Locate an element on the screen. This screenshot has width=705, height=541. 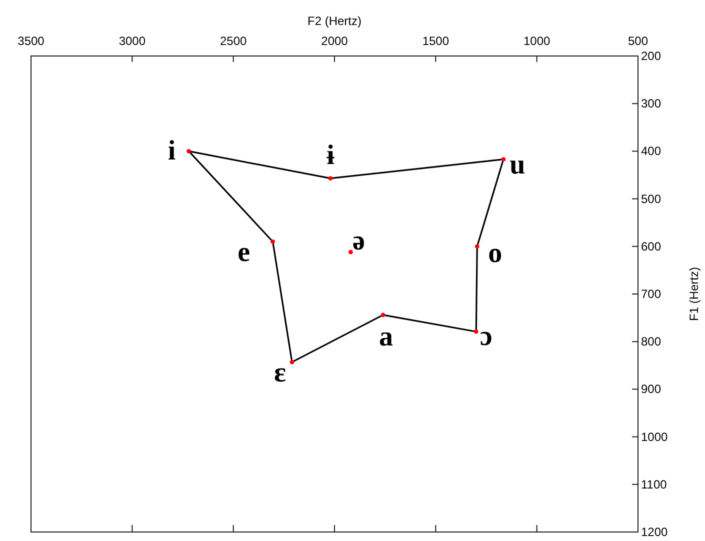
annotation: ɔ is located at coordinates (486, 336).